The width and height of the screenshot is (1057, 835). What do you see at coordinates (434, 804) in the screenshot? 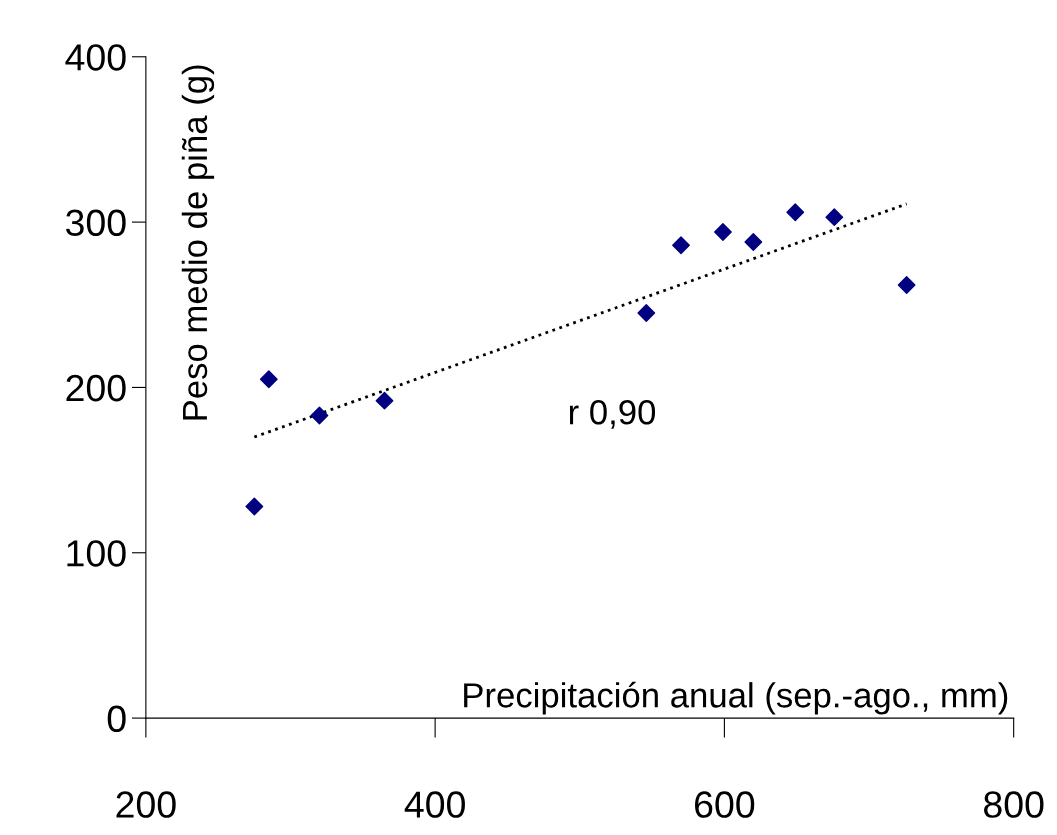
I see `x-tick-label: 400` at bounding box center [434, 804].